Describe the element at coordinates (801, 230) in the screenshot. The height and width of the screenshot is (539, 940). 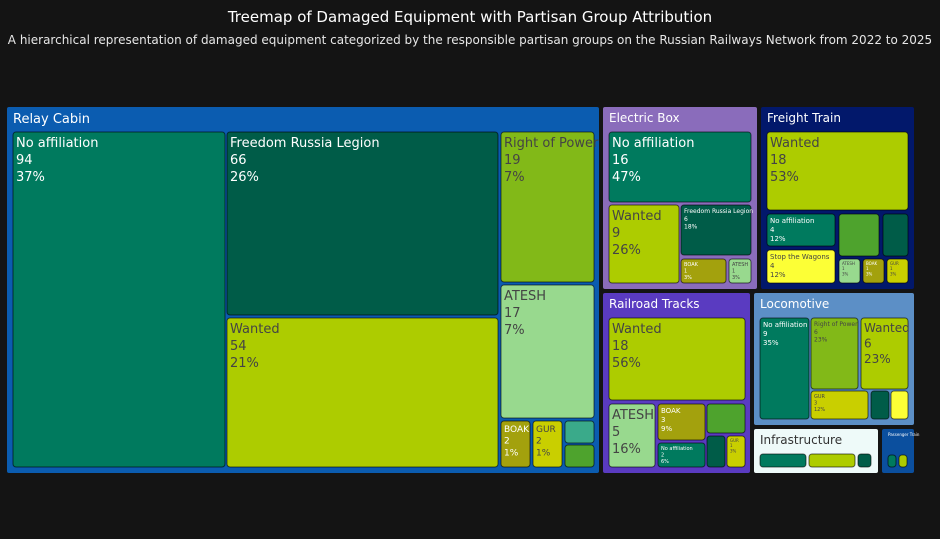
I see `treemap-tile-freight-train-no-affiliation` at that location.